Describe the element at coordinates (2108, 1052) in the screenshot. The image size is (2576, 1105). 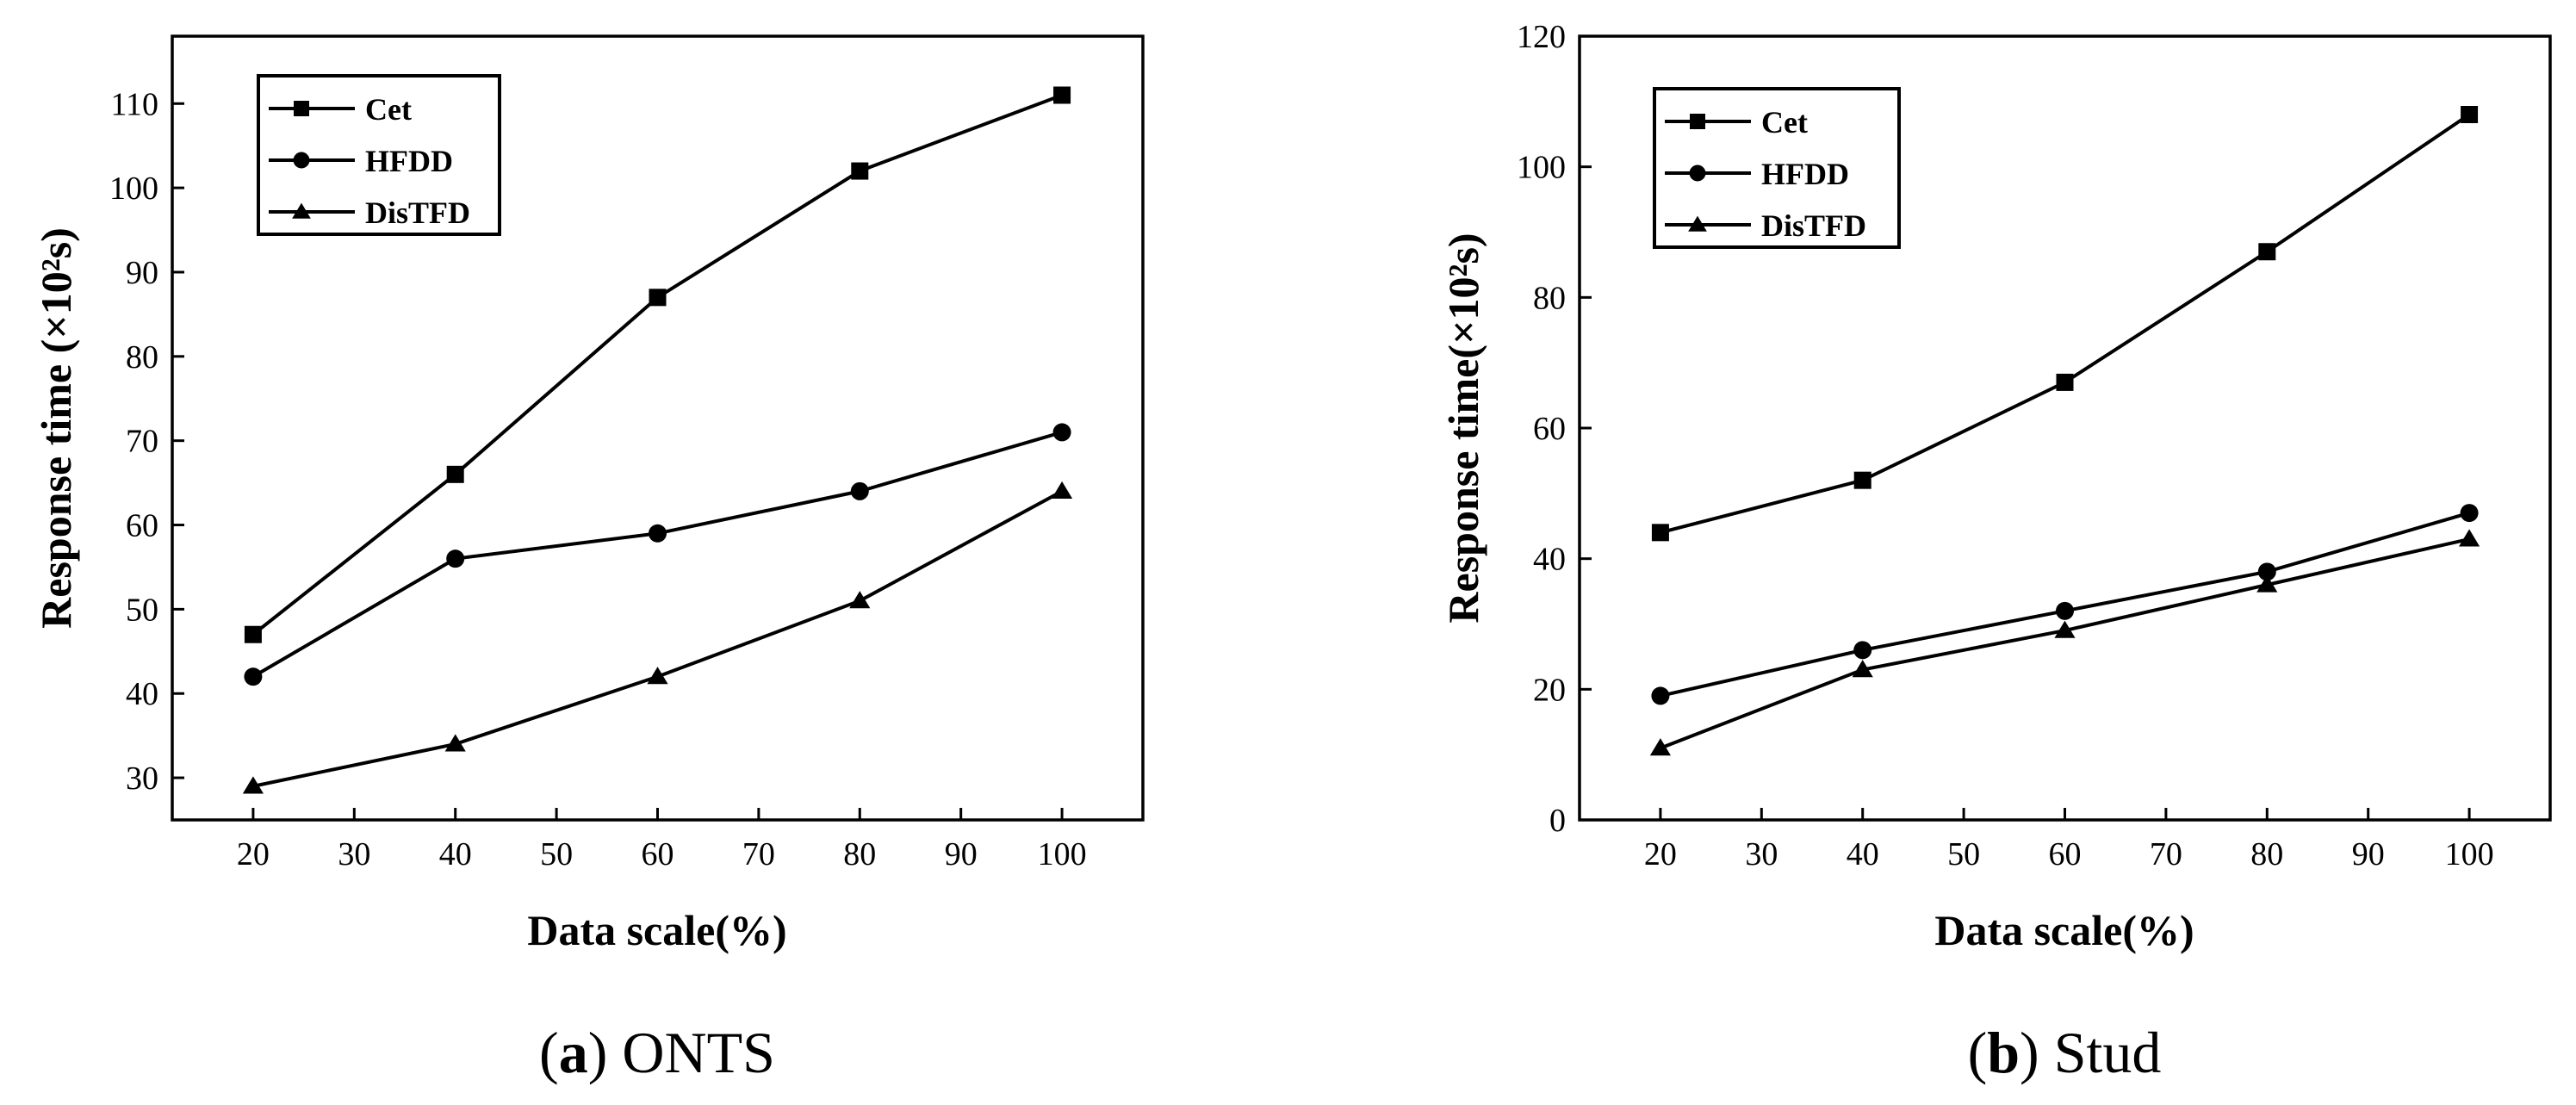
I see `caption-text: Stud` at that location.